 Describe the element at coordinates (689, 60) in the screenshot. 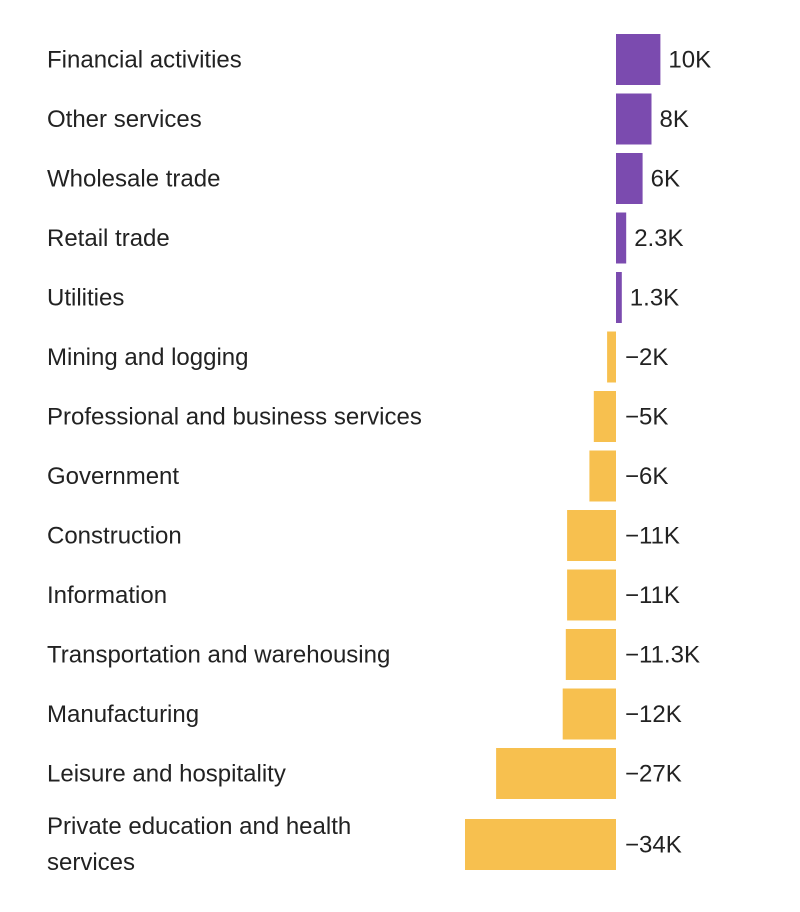

I see `value-label-0: 10K` at that location.